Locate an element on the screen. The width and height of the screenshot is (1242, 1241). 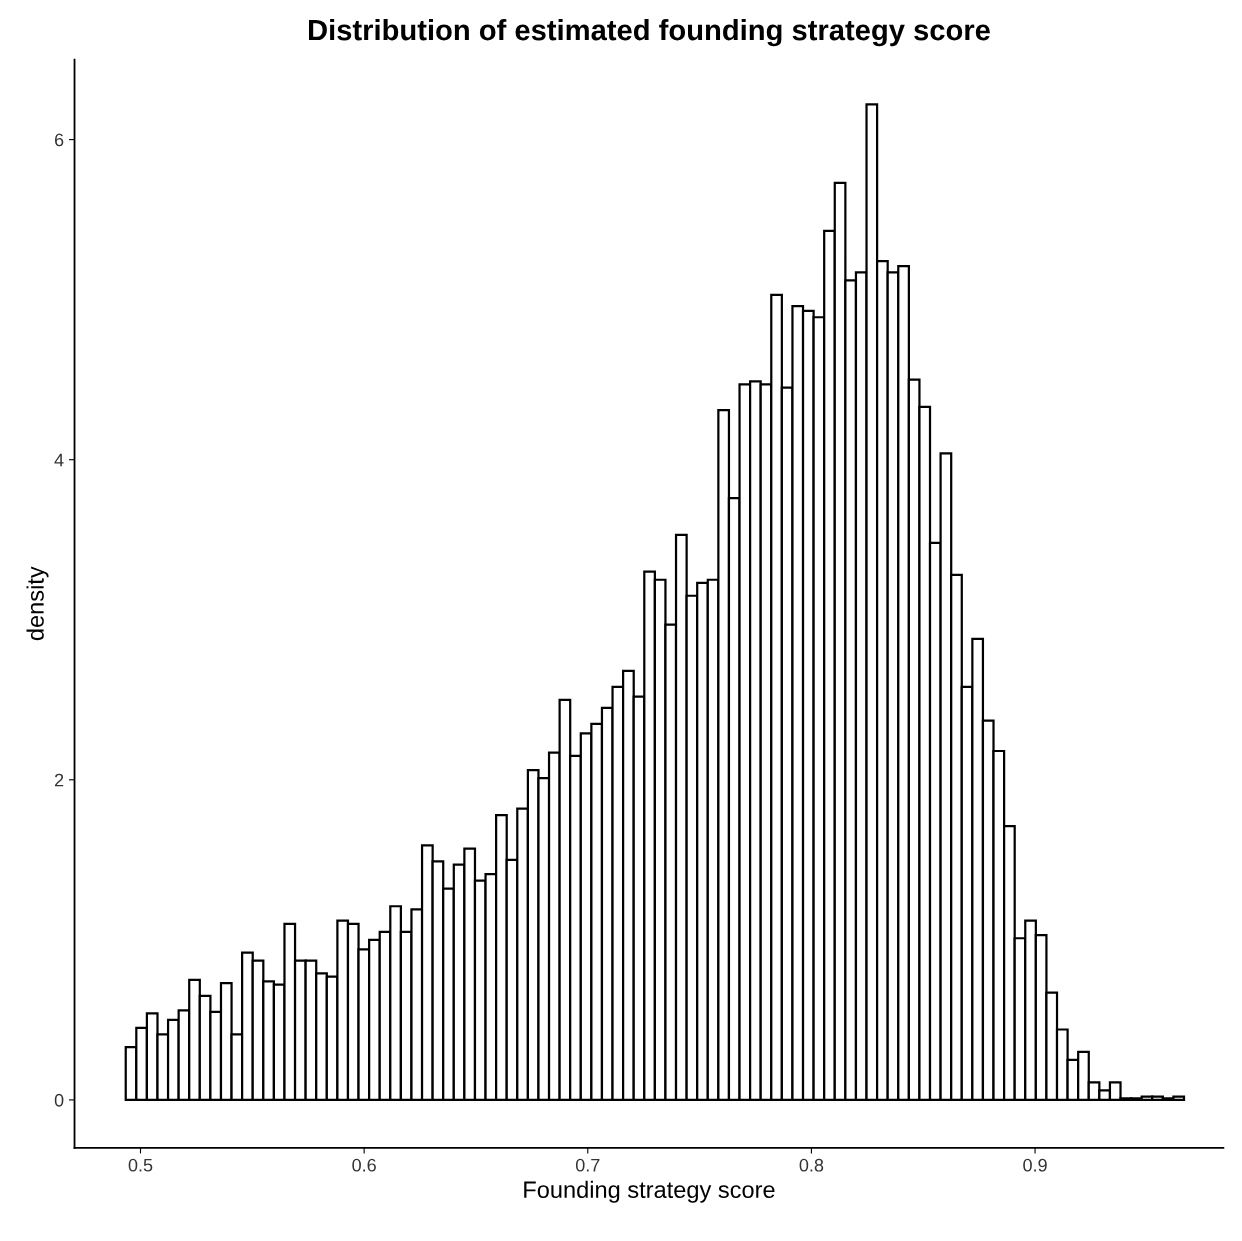
x-axis-title: Founding strategy score is located at coordinates (649, 1191).